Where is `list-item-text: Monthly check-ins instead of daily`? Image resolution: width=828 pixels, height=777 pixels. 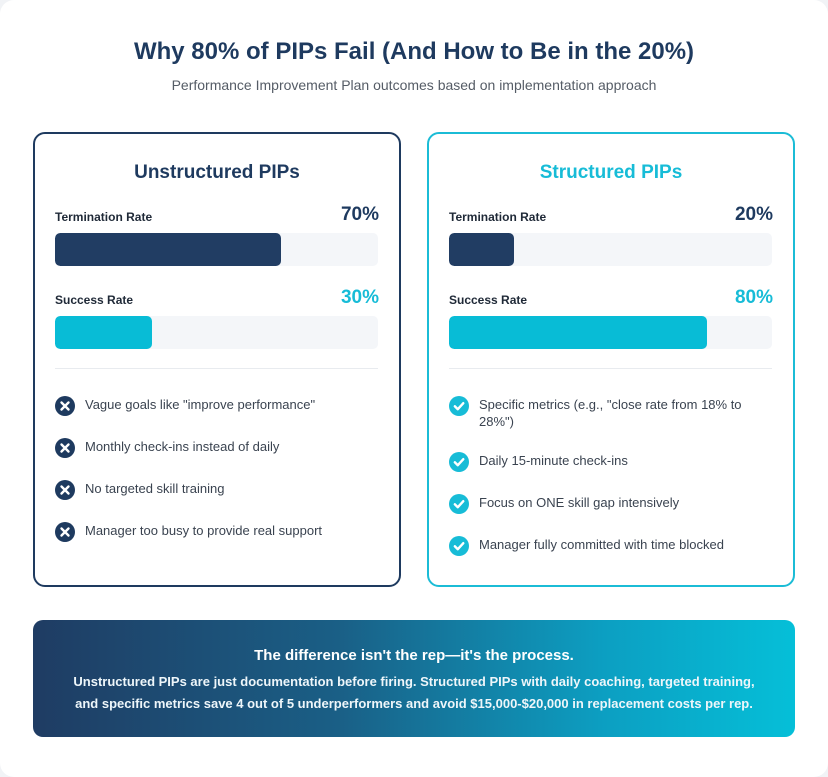 list-item-text: Monthly check-ins instead of daily is located at coordinates (182, 446).